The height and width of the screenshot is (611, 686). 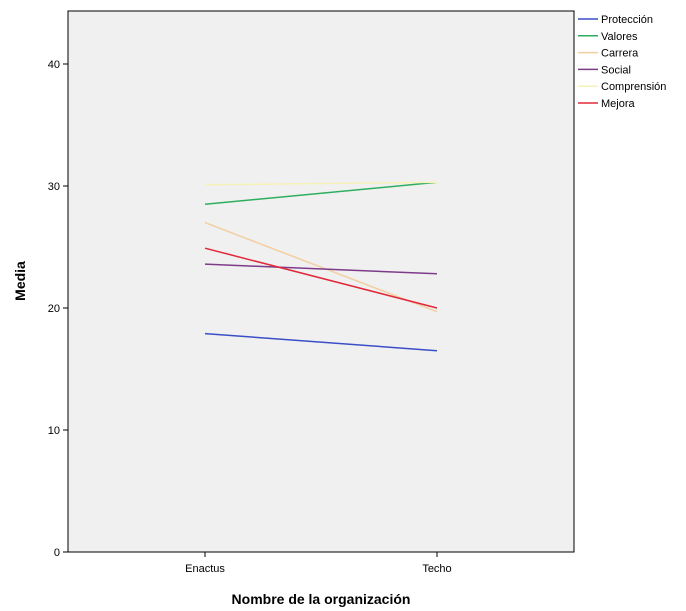 What do you see at coordinates (616, 70) in the screenshot?
I see `legend-label-3: Social` at bounding box center [616, 70].